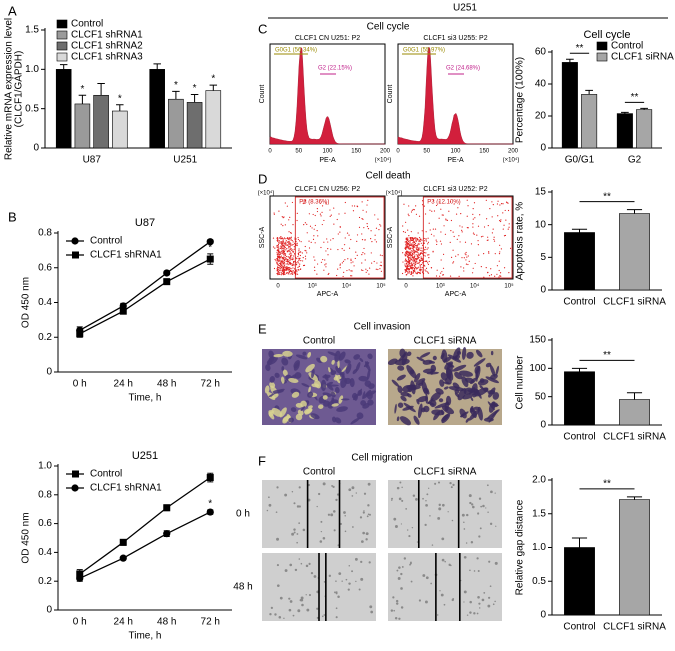  I want to click on legend-label: Control, so click(106, 241).